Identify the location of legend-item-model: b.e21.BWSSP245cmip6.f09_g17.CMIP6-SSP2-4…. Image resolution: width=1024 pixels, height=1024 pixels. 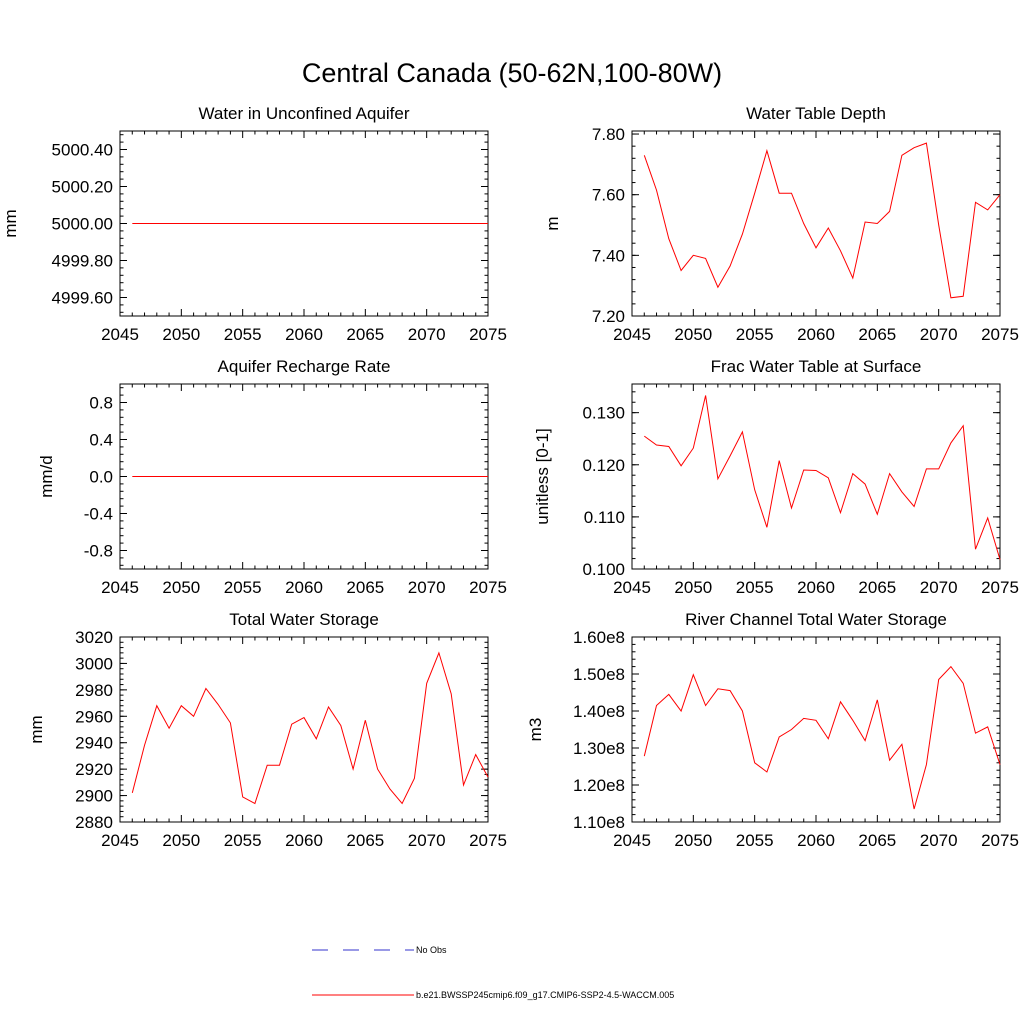
(493, 995).